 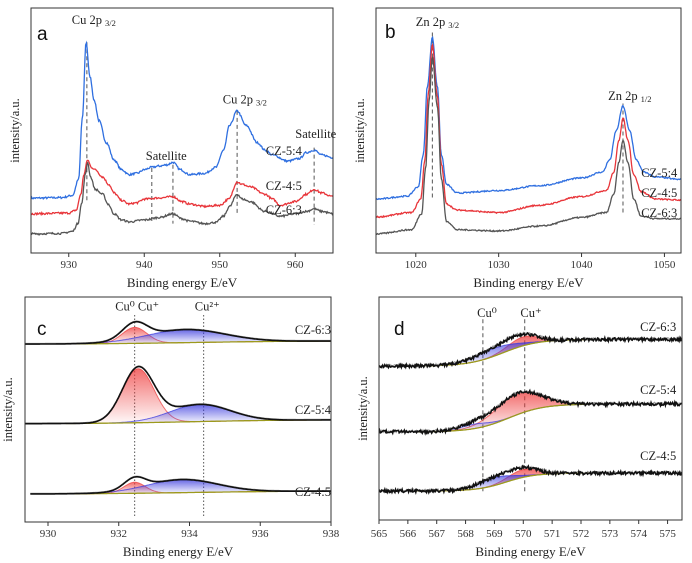 What do you see at coordinates (220, 265) in the screenshot?
I see `x-tick-label: 950` at bounding box center [220, 265].